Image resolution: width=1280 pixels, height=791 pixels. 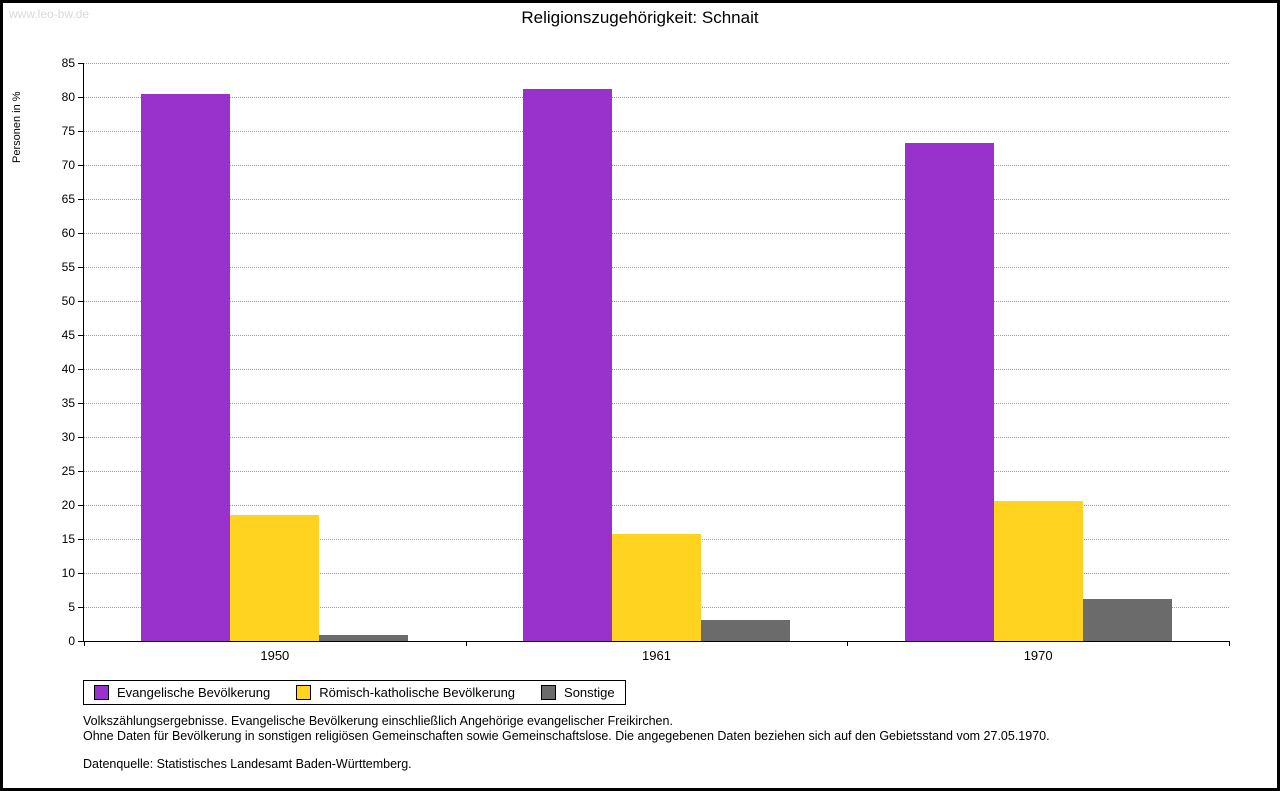 I want to click on watermark: www.leo-bw.de, so click(x=49, y=14).